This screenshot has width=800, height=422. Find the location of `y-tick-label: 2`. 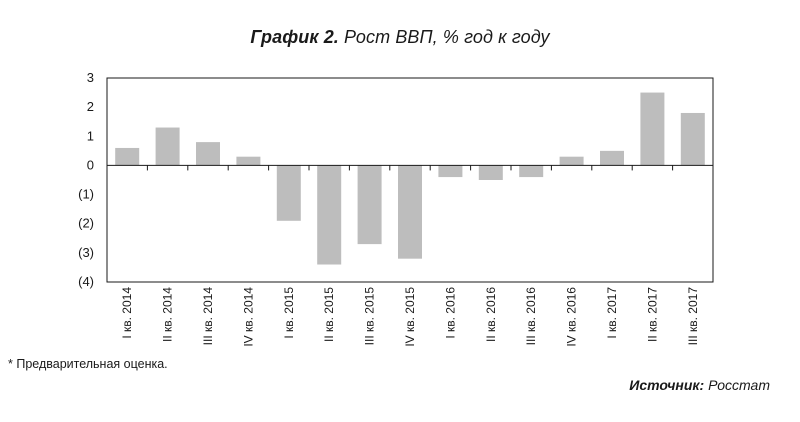

y-tick-label: 2 is located at coordinates (90, 106).